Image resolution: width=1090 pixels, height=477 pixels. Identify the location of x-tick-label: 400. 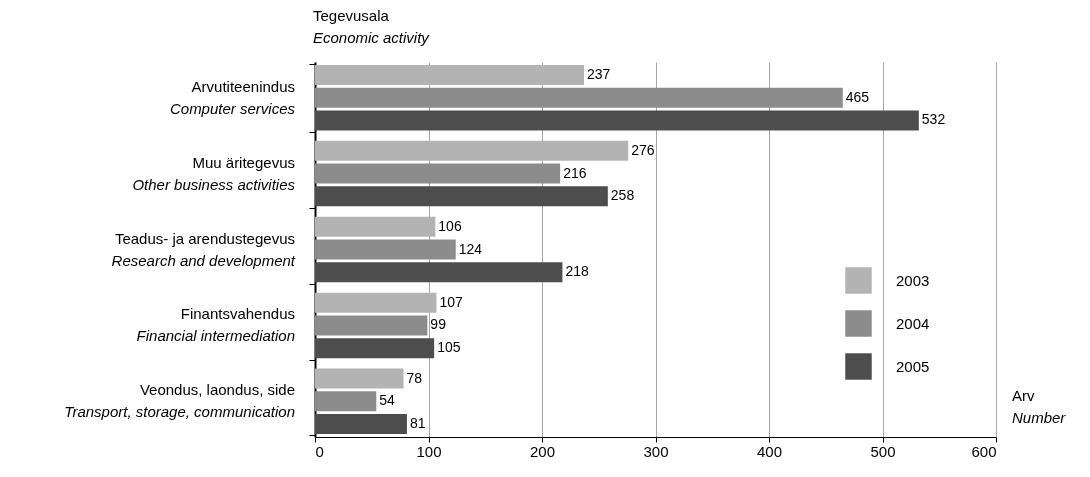
(769, 451).